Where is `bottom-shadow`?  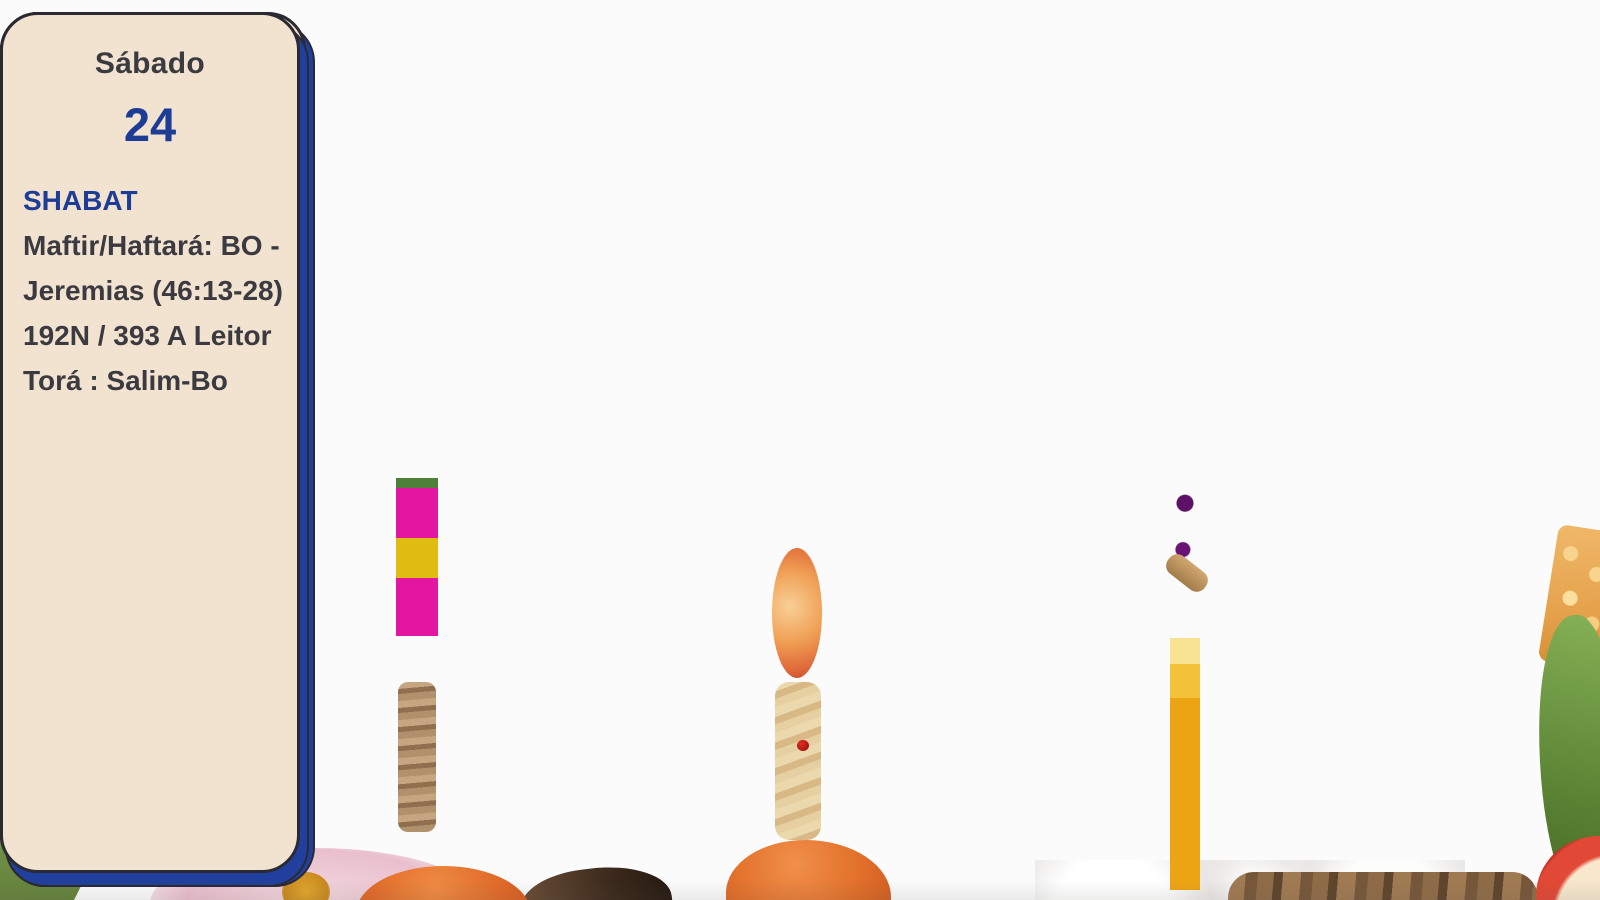 bottom-shadow is located at coordinates (800, 890).